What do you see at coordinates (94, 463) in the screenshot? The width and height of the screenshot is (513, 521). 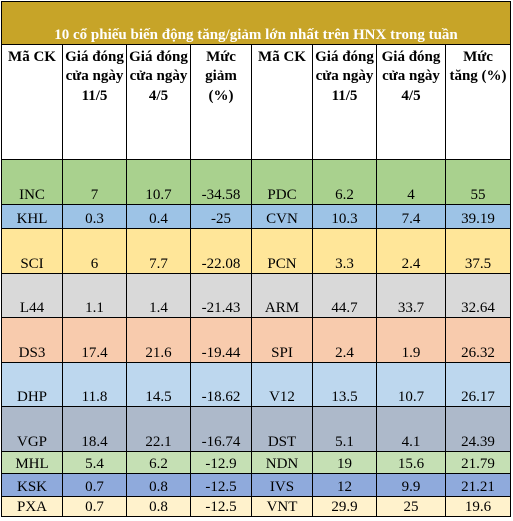 I see `cell-close-left-a: 5.4` at bounding box center [94, 463].